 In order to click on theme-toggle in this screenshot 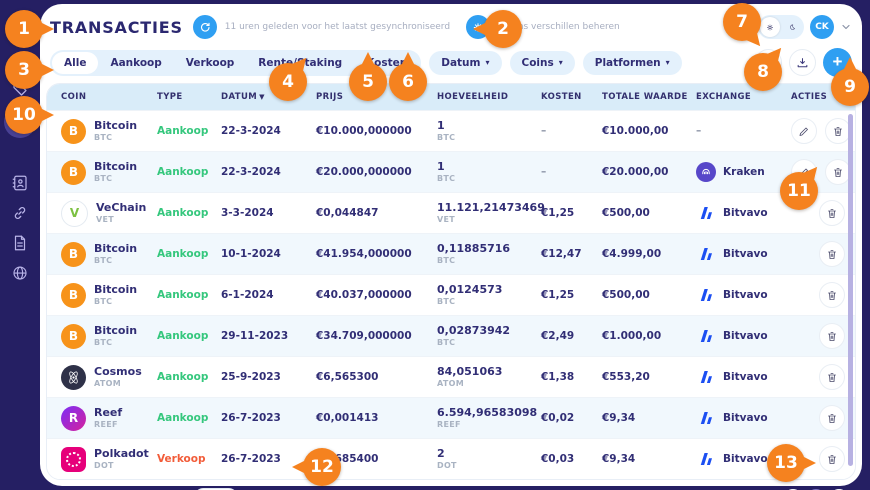, I will do `click(781, 27)`.